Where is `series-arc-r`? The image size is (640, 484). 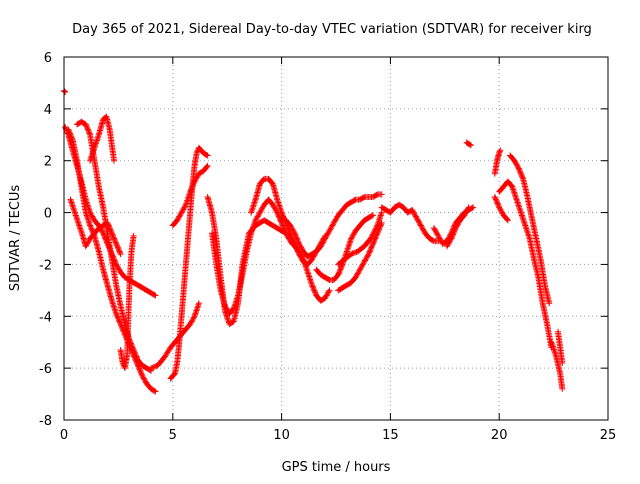
series-arc-r is located at coordinates (410, 223).